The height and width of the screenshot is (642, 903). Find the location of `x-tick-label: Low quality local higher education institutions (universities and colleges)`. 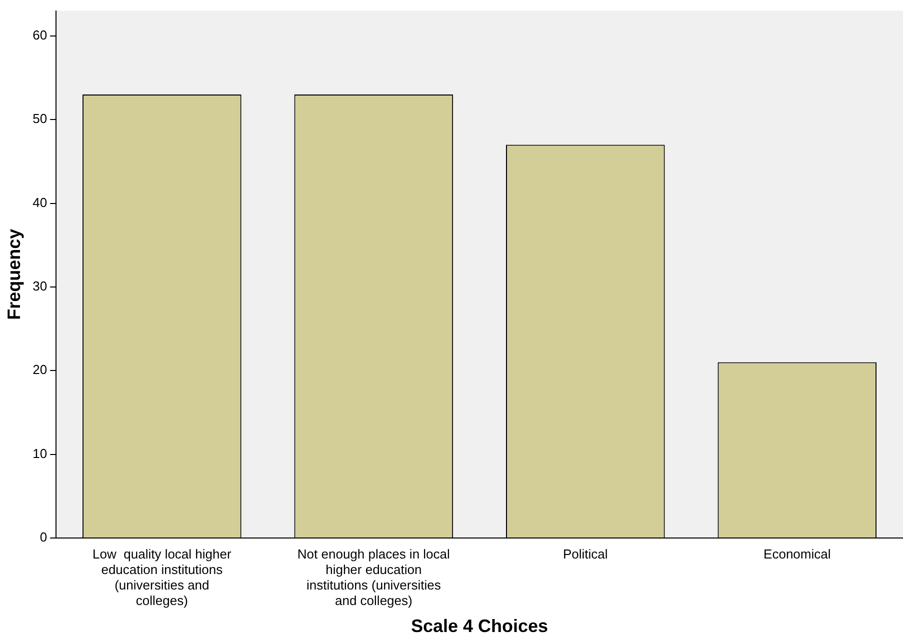

x-tick-label: Low quality local higher education institutions (universities and colleges) is located at coordinates (162, 577).